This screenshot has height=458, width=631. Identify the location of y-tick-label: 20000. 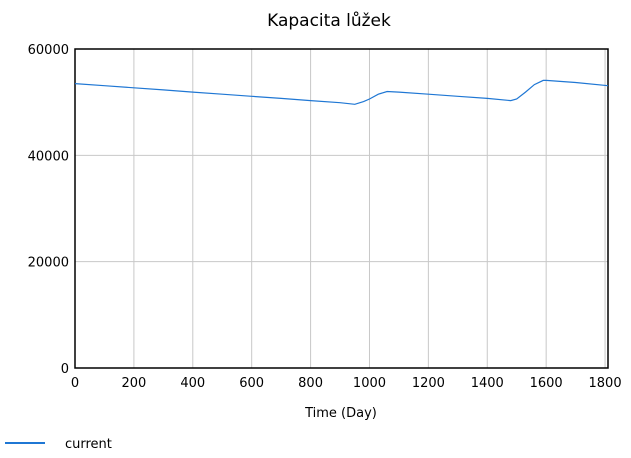
(48, 263).